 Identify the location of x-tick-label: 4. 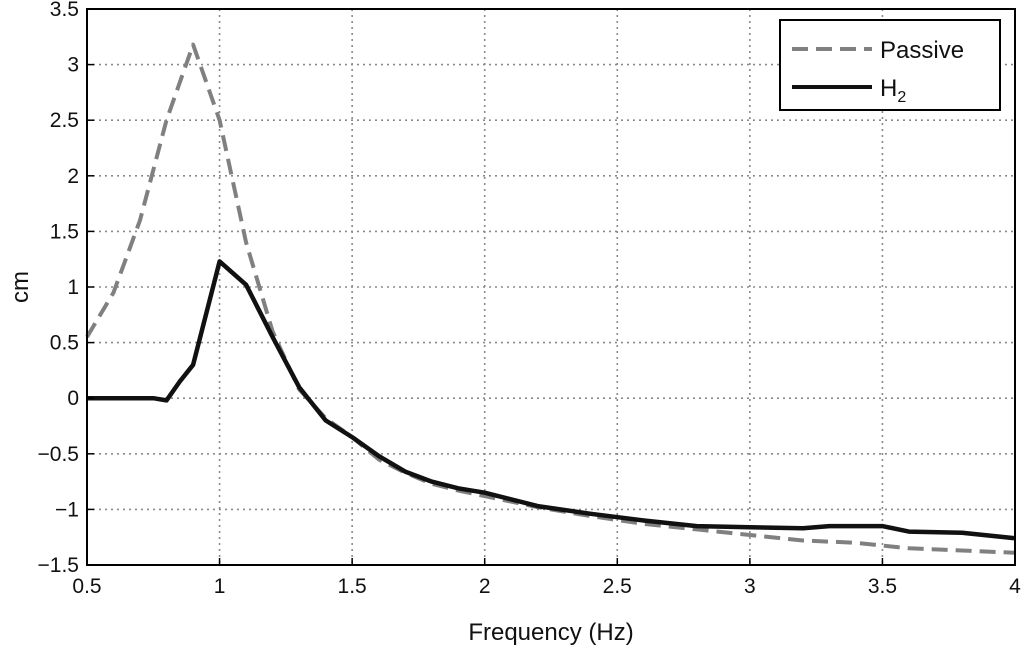
(1015, 586).